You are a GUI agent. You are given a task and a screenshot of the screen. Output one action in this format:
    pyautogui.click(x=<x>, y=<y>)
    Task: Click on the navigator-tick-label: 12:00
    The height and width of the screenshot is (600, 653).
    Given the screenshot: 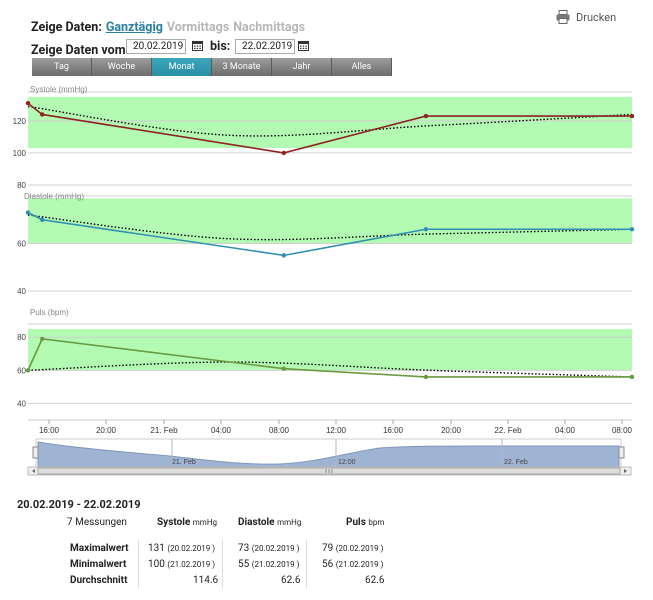 What is the action you would take?
    pyautogui.click(x=347, y=462)
    